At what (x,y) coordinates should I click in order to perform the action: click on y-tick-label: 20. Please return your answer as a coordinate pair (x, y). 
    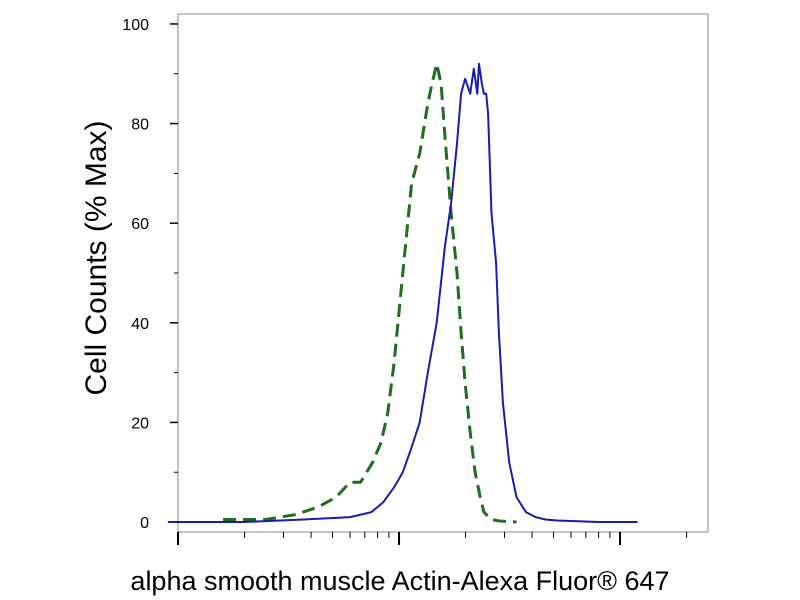
    Looking at the image, I should click on (140, 423).